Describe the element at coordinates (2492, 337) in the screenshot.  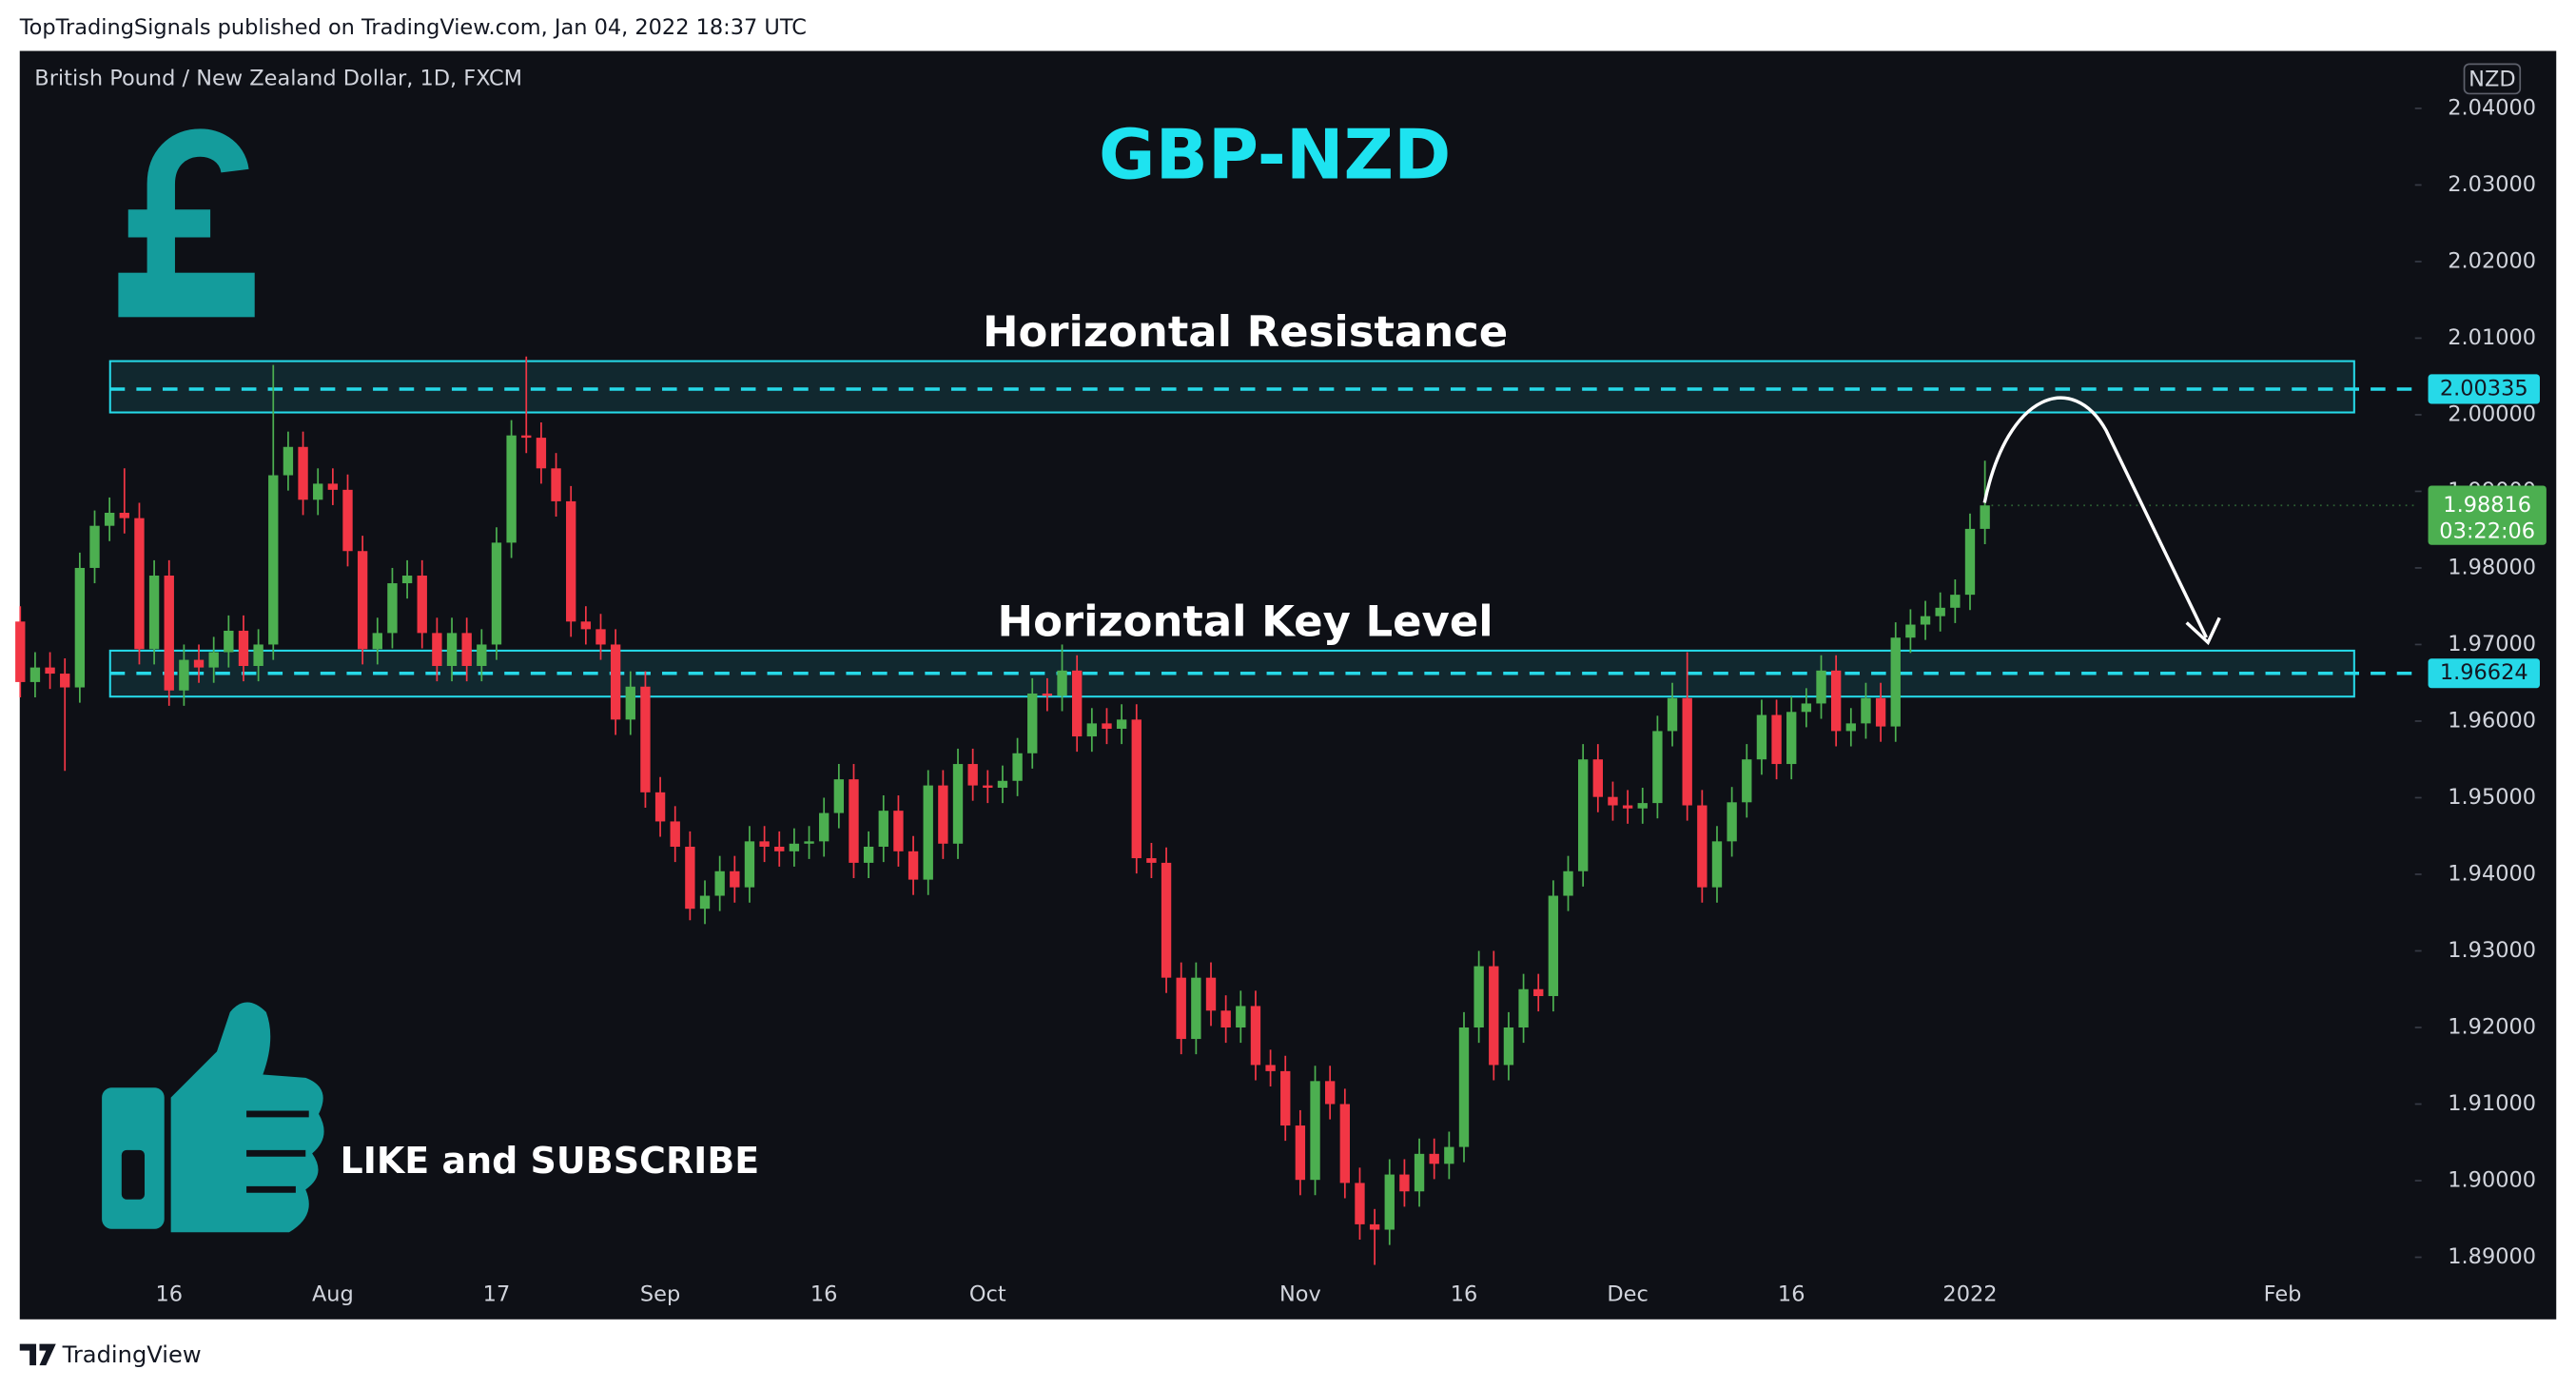
I see `y-tick-label: 2.01000` at that location.